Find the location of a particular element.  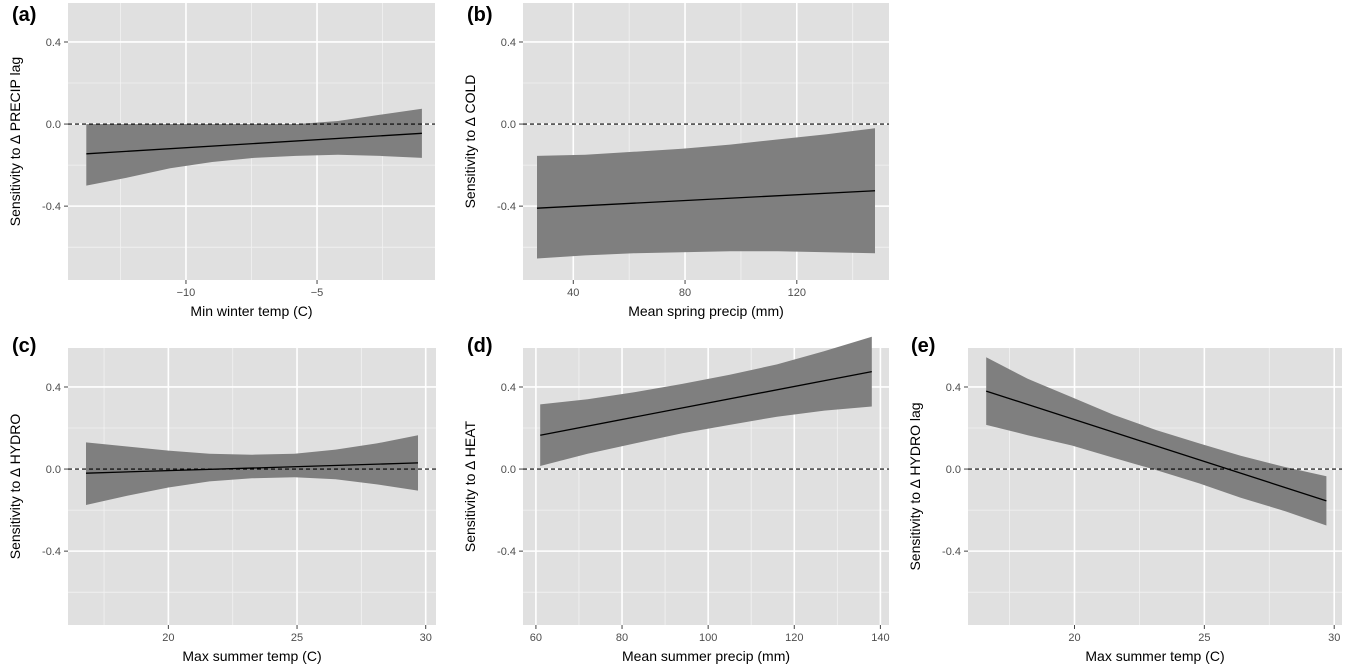

x-axis-title: Mean spring precip (mm) is located at coordinates (706, 311).